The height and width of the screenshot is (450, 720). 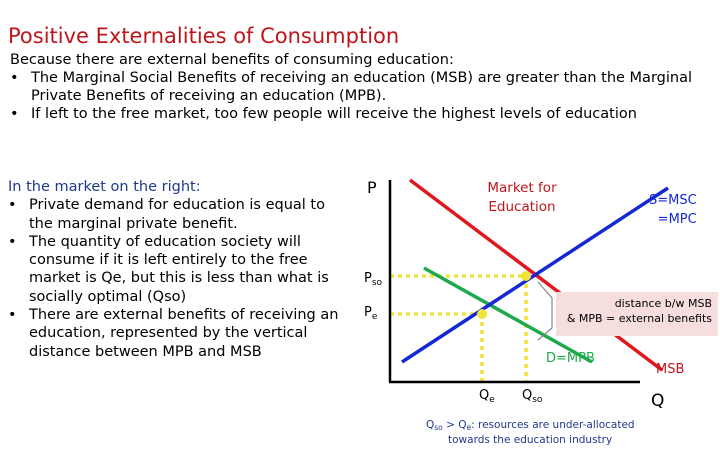 I want to click on supply-label-line1: S=MSC, so click(x=673, y=200).